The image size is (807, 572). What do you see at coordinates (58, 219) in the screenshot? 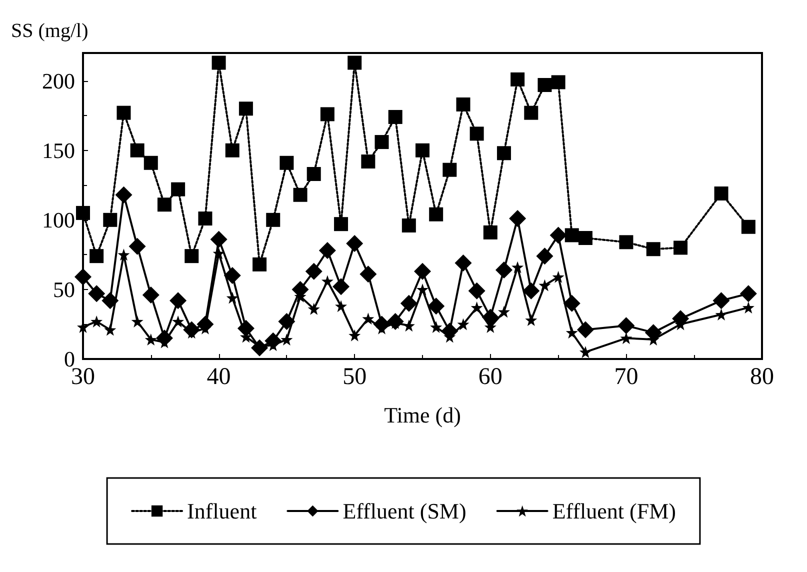
I see `y-tick-label: 100` at bounding box center [58, 219].